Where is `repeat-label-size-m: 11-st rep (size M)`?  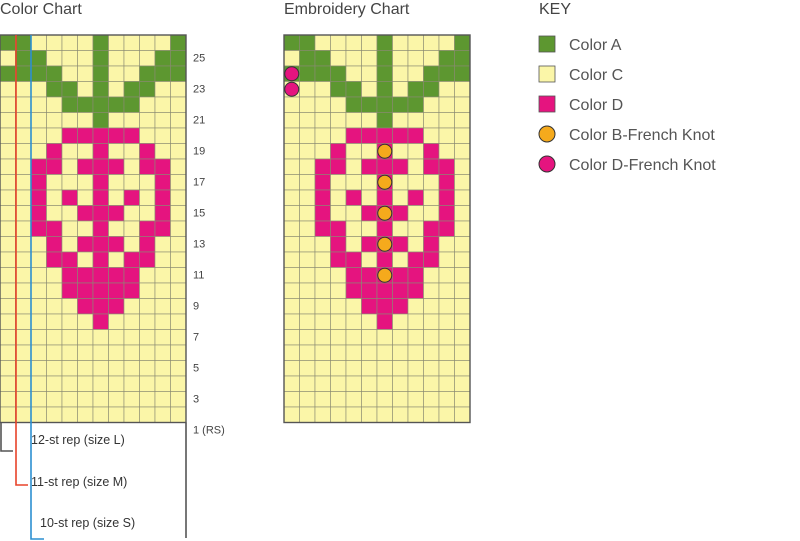 repeat-label-size-m: 11-st rep (size M) is located at coordinates (79, 482).